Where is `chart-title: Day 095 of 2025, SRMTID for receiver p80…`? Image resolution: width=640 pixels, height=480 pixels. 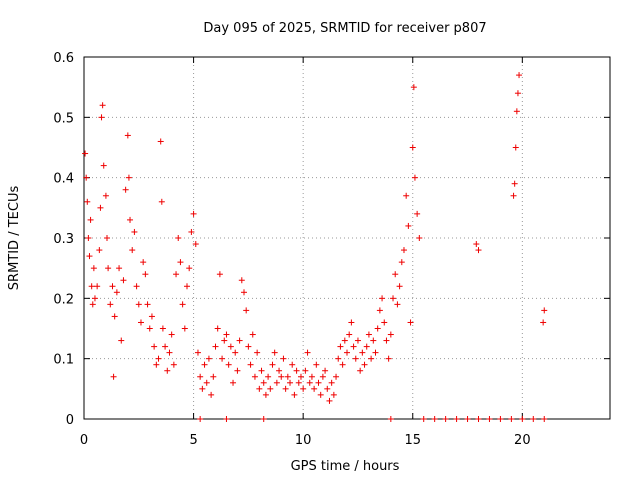
chart-title: Day 095 of 2025, SRMTID for receiver p80… is located at coordinates (344, 28).